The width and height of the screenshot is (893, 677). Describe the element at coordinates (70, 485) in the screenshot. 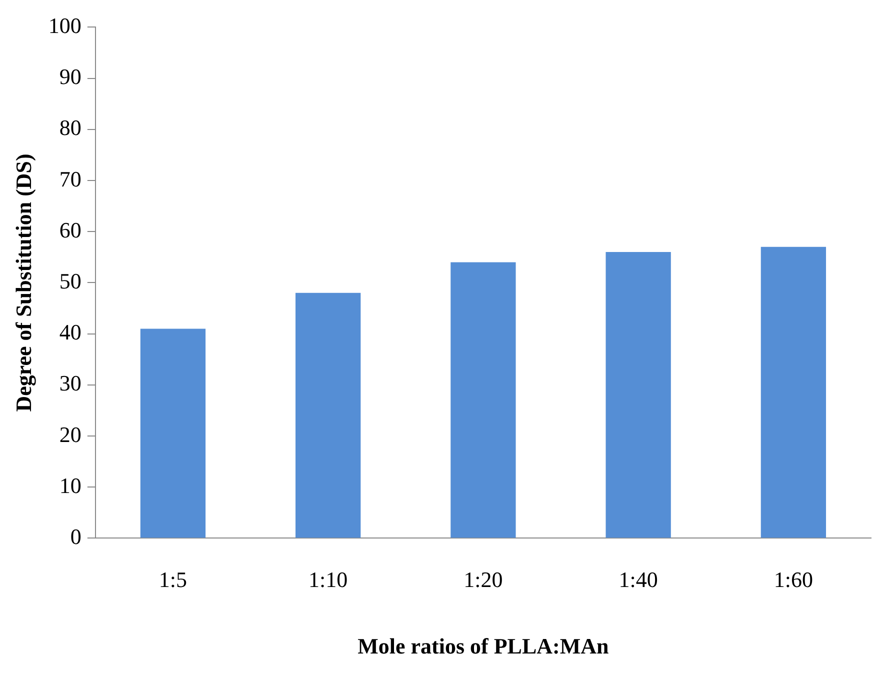

I see `y-tick-label: 10` at that location.